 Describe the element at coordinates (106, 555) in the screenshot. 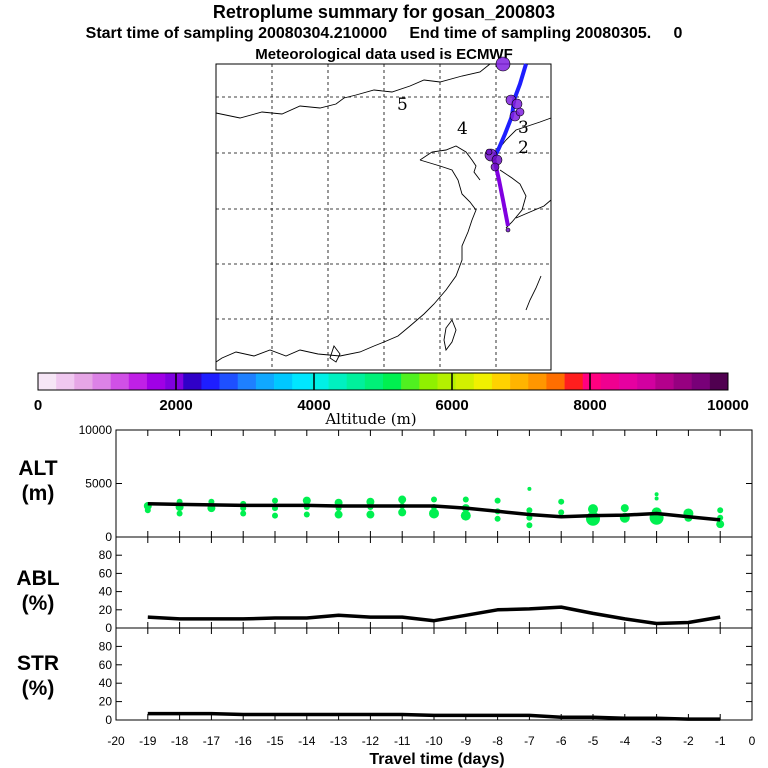

I see `y-tick-label: 80` at that location.